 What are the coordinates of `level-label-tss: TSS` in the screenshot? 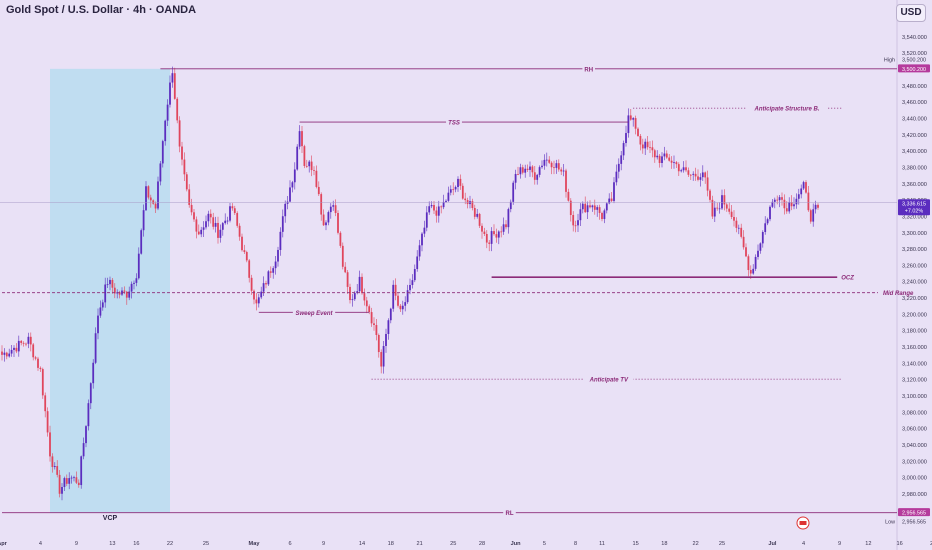 It's located at (454, 124).